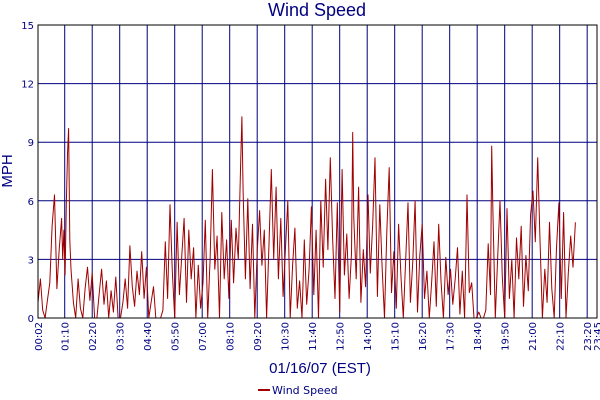 This screenshot has height=400, width=600. Describe the element at coordinates (203, 336) in the screenshot. I see `x-tick-label: 07:00` at that location.